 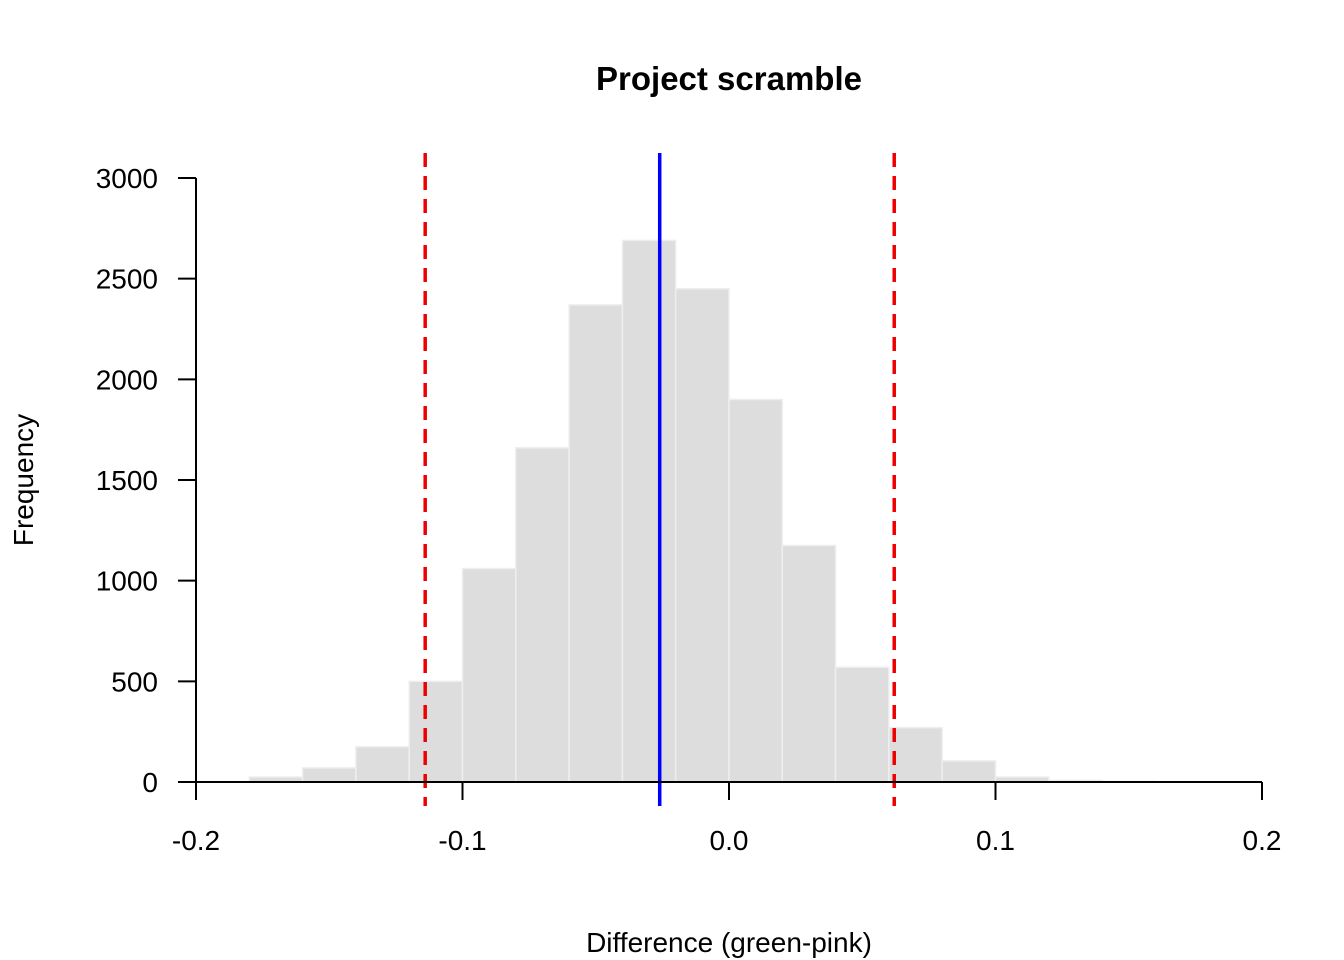 I want to click on y-tick-label: 2500, so click(x=127, y=279).